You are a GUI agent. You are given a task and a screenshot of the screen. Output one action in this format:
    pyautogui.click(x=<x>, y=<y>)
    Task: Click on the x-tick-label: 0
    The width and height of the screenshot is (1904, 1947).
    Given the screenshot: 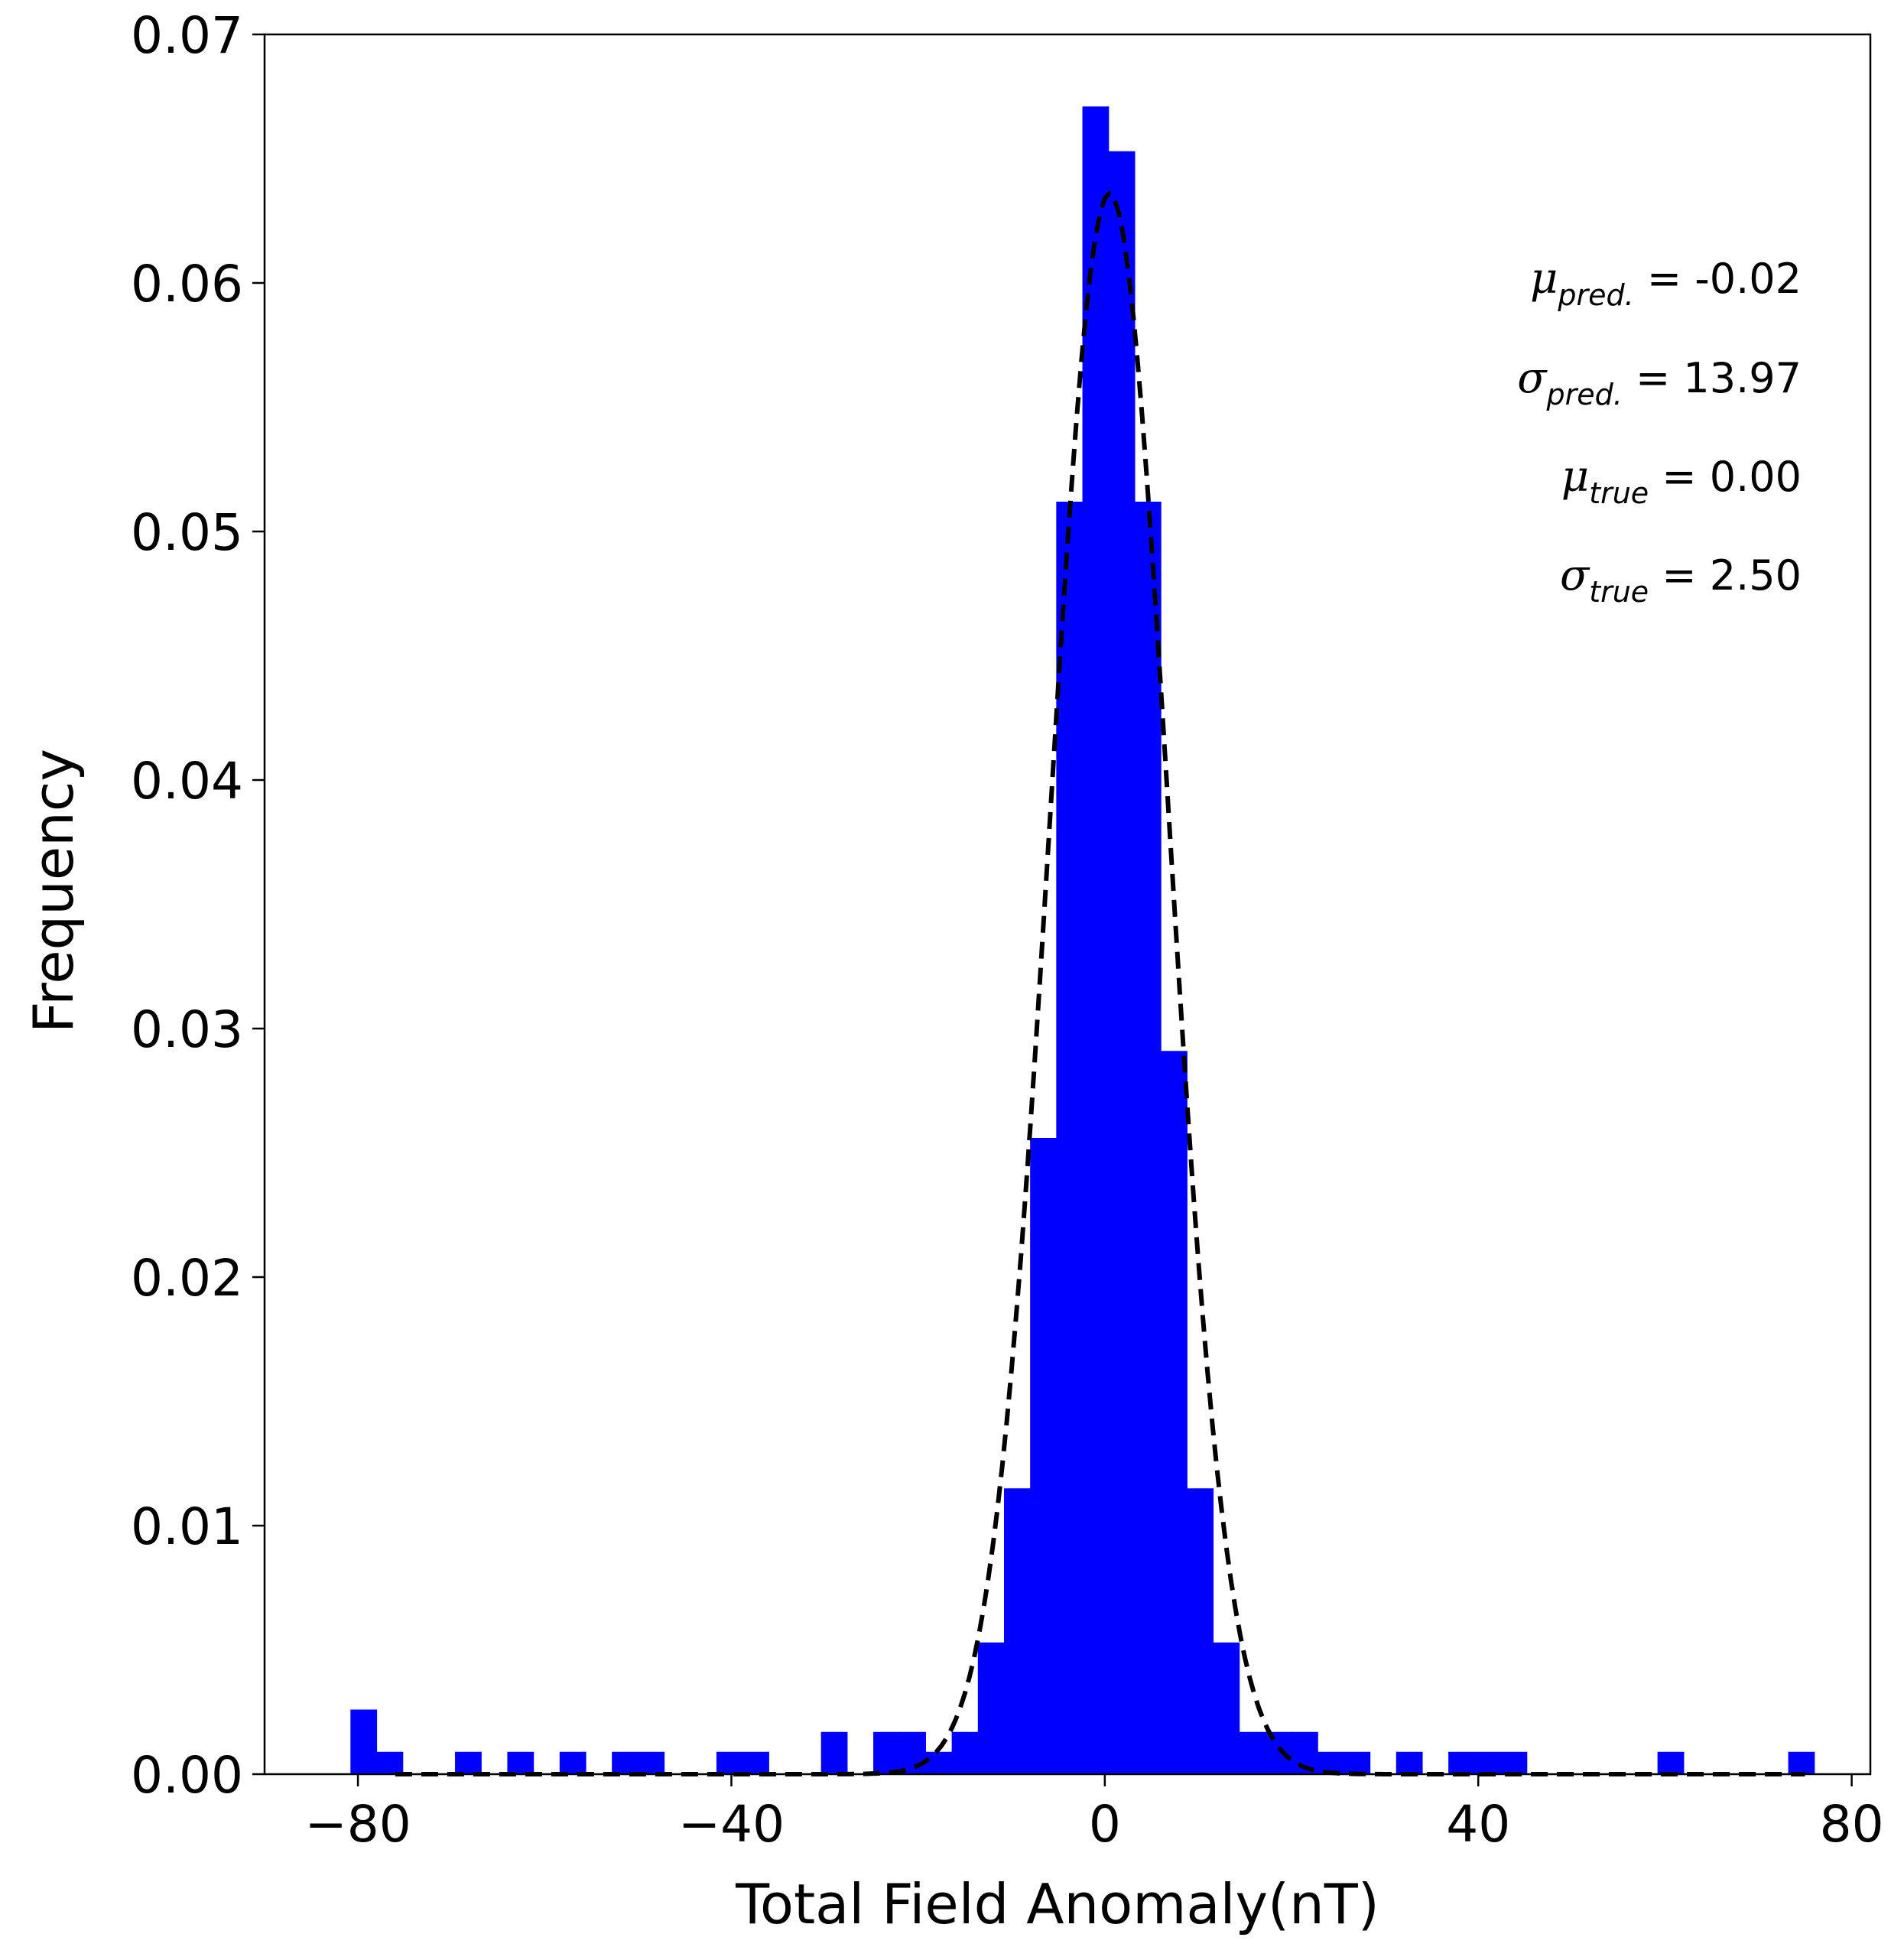 What is the action you would take?
    pyautogui.click(x=1105, y=1824)
    